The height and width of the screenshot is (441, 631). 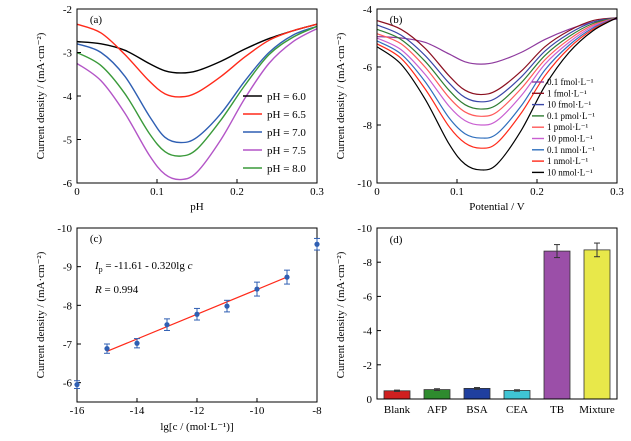 What do you see at coordinates (68, 141) in the screenshot?
I see `y-tick-label: -5` at bounding box center [68, 141].